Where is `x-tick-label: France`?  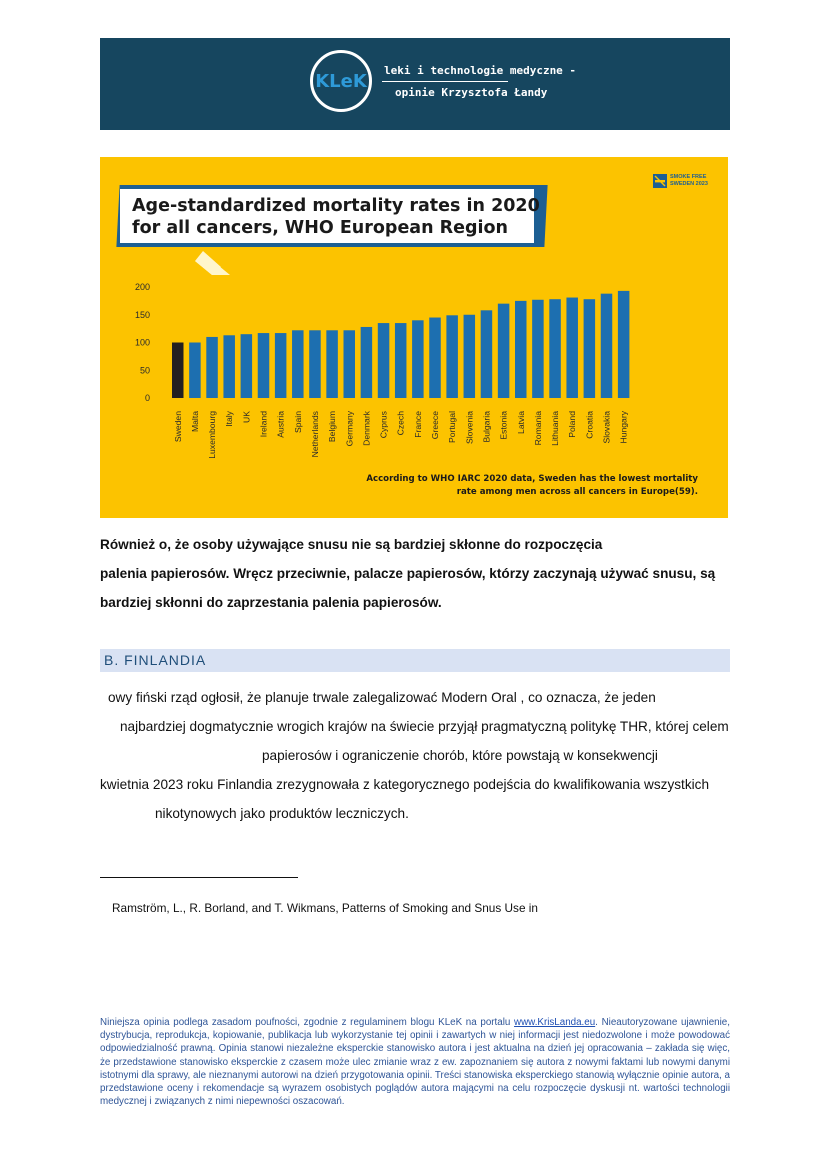 x-tick-label: France is located at coordinates (418, 424).